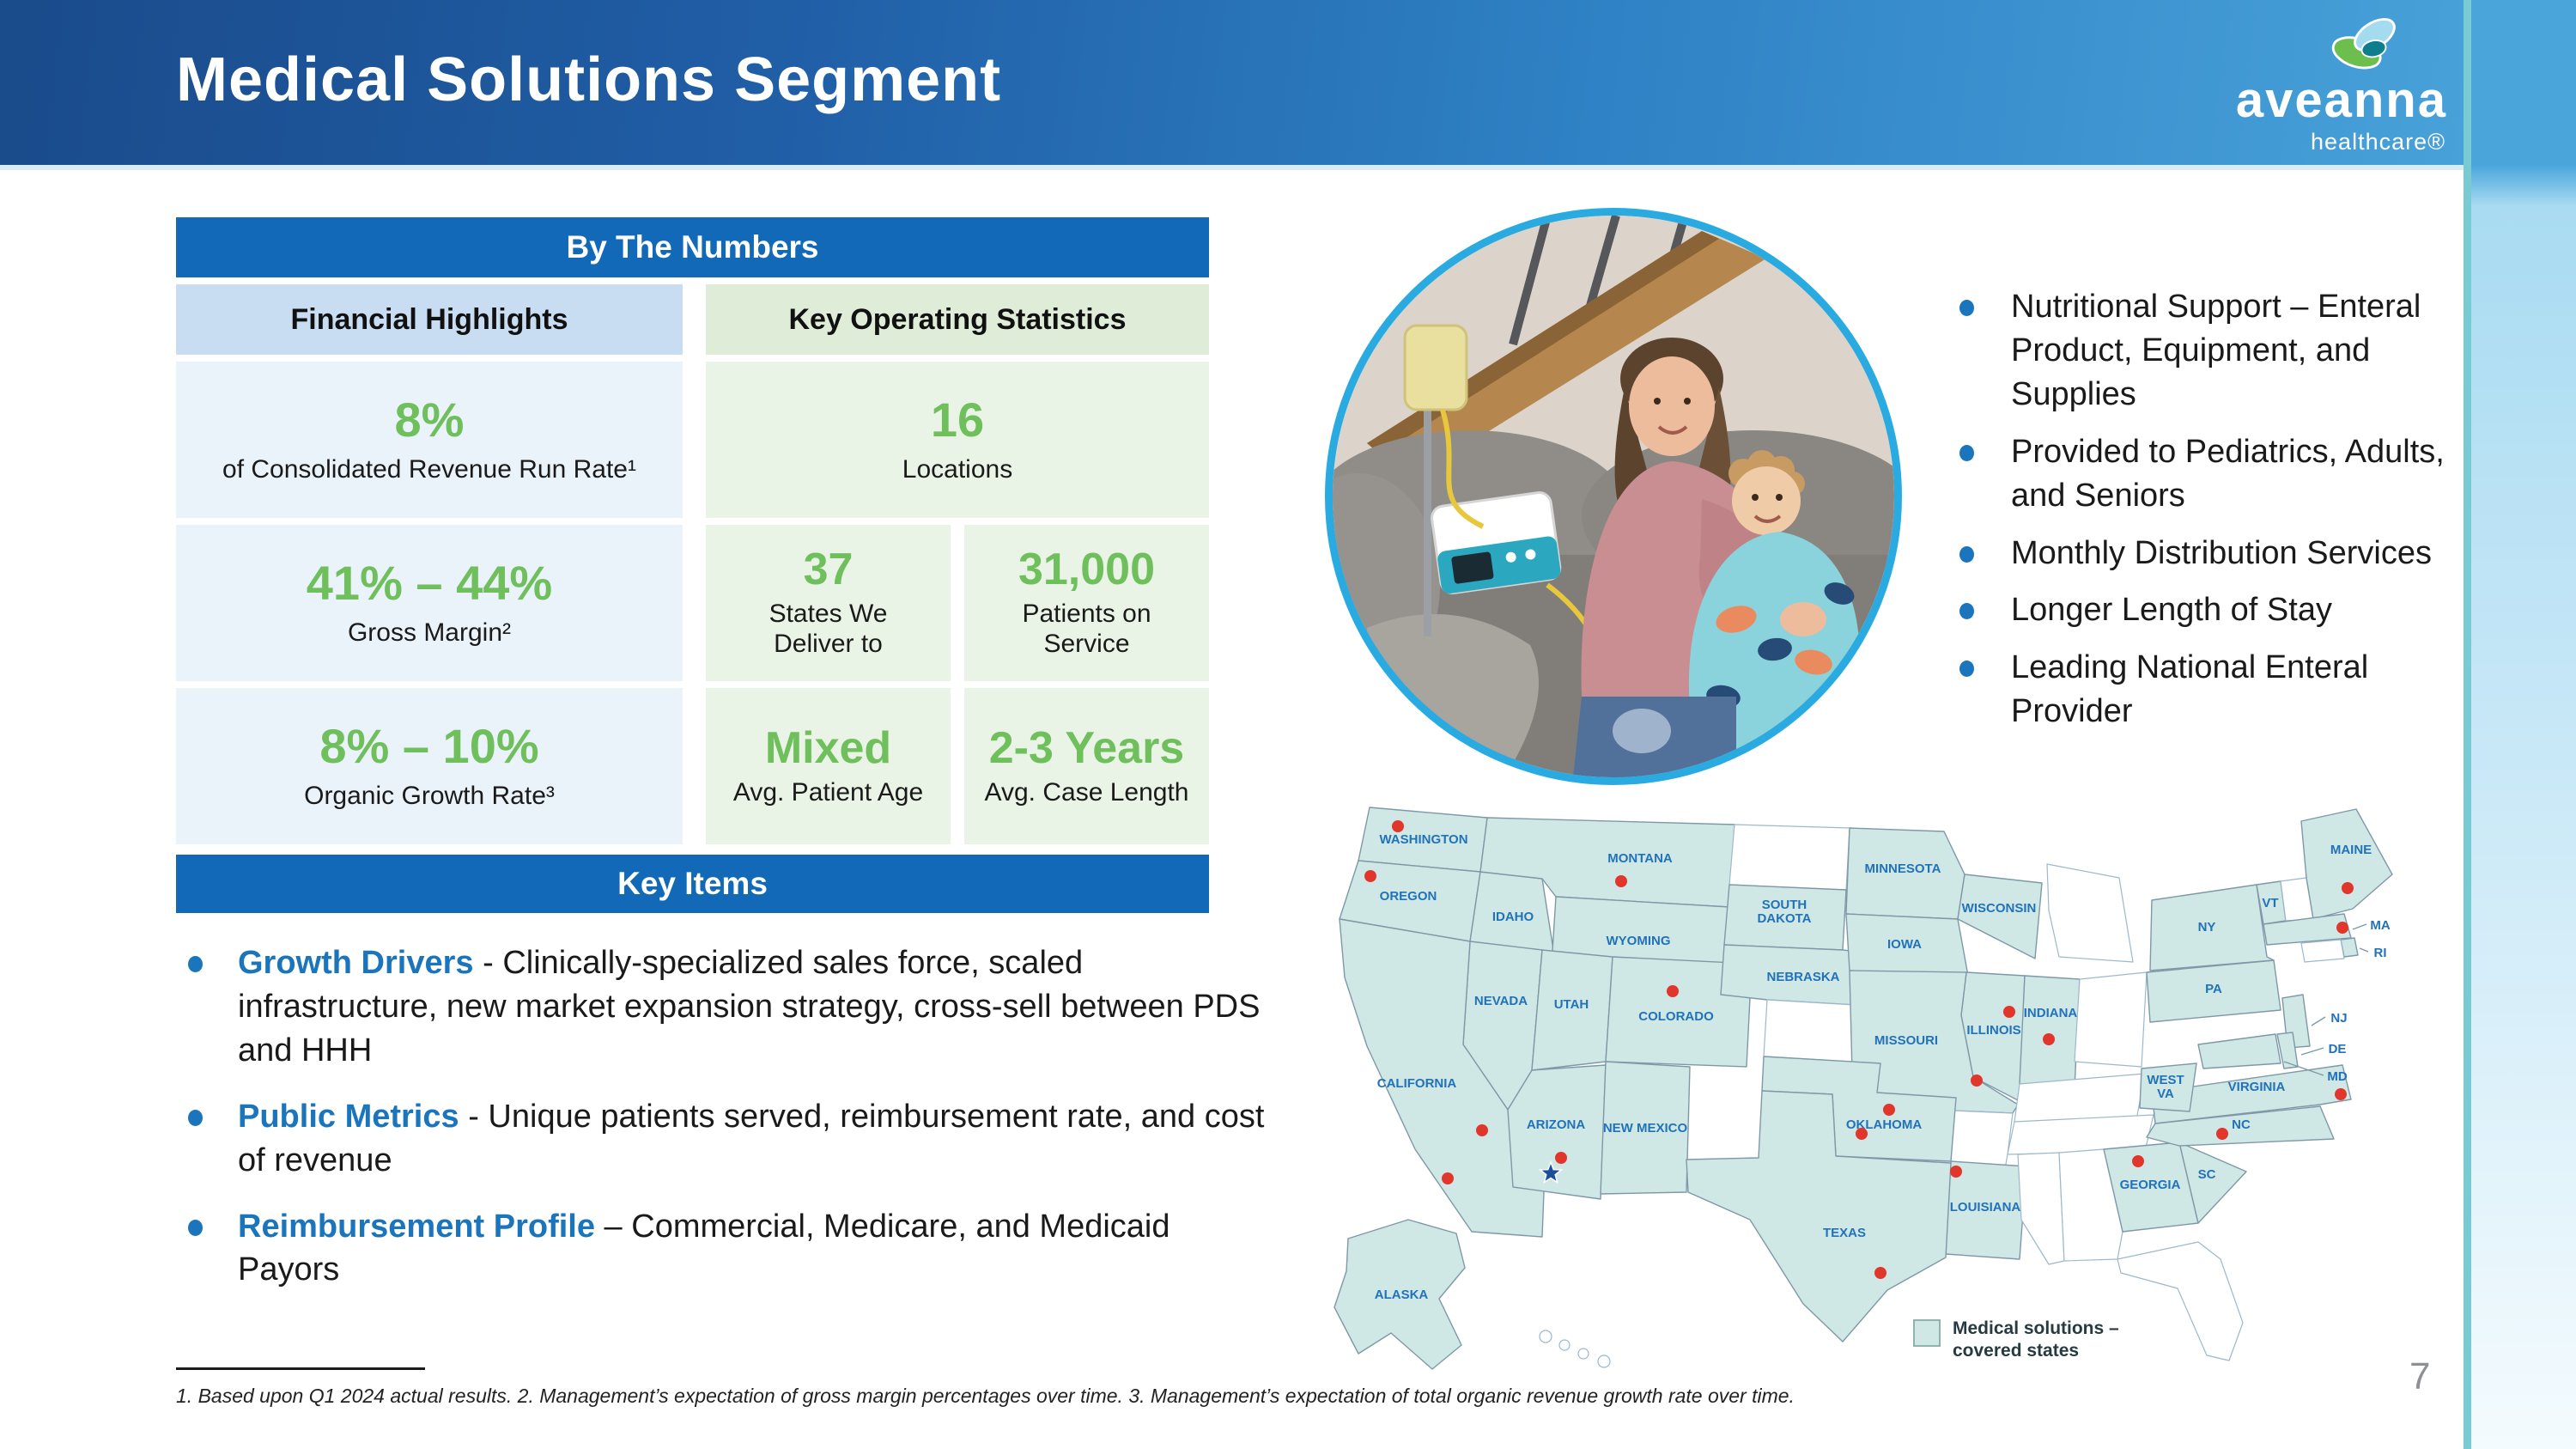 The image size is (2576, 1449). Describe the element at coordinates (430, 795) in the screenshot. I see `stat-label: Organic Growth Rate³` at that location.